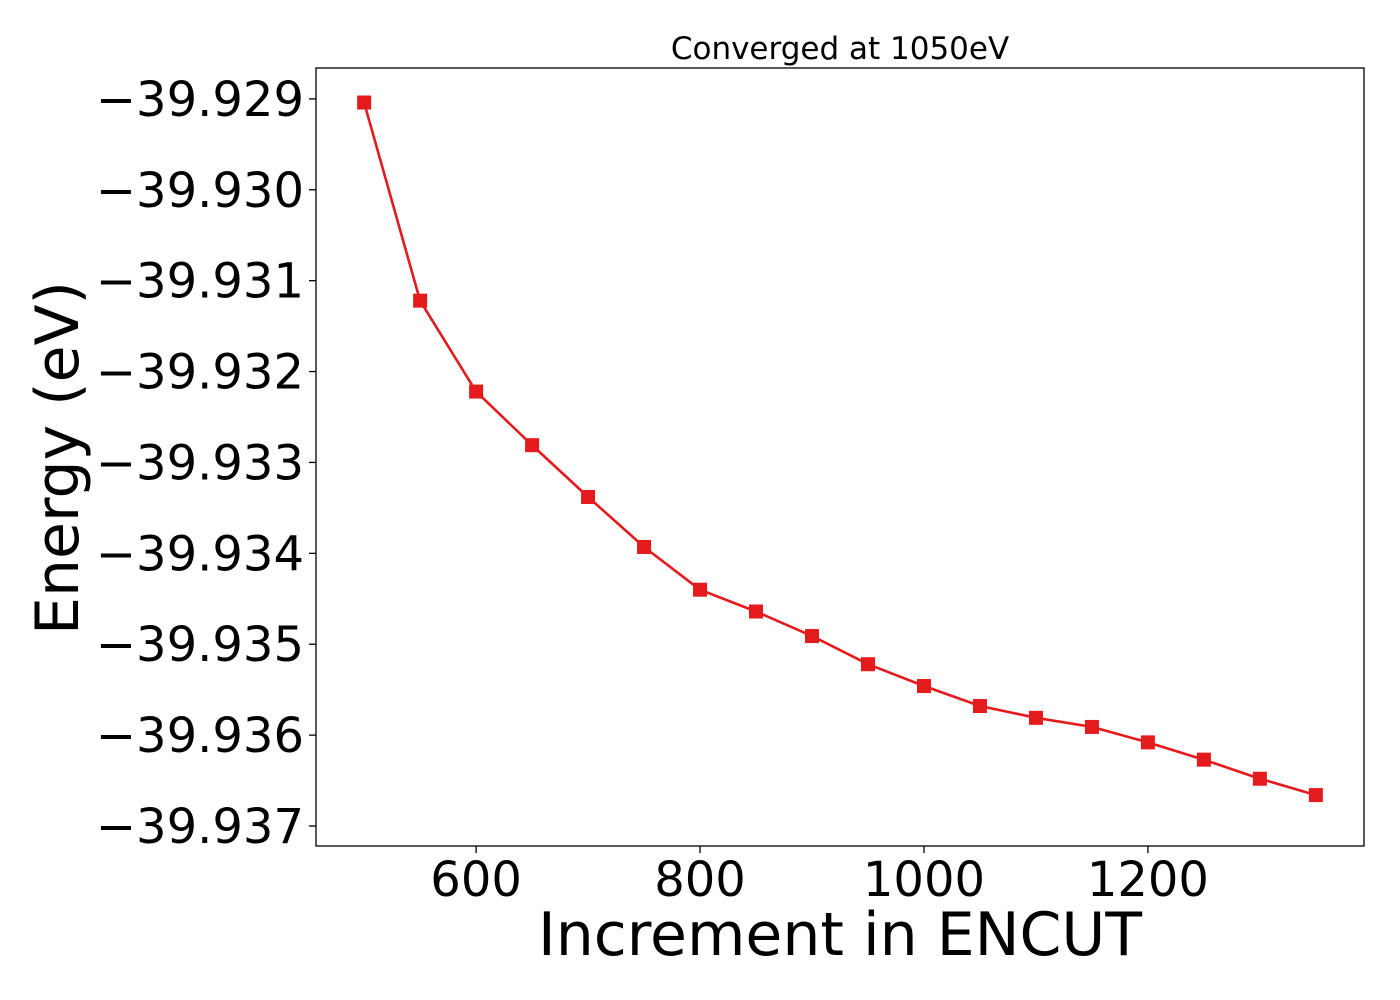  Describe the element at coordinates (924, 880) in the screenshot. I see `x-tick-label: 1000` at that location.